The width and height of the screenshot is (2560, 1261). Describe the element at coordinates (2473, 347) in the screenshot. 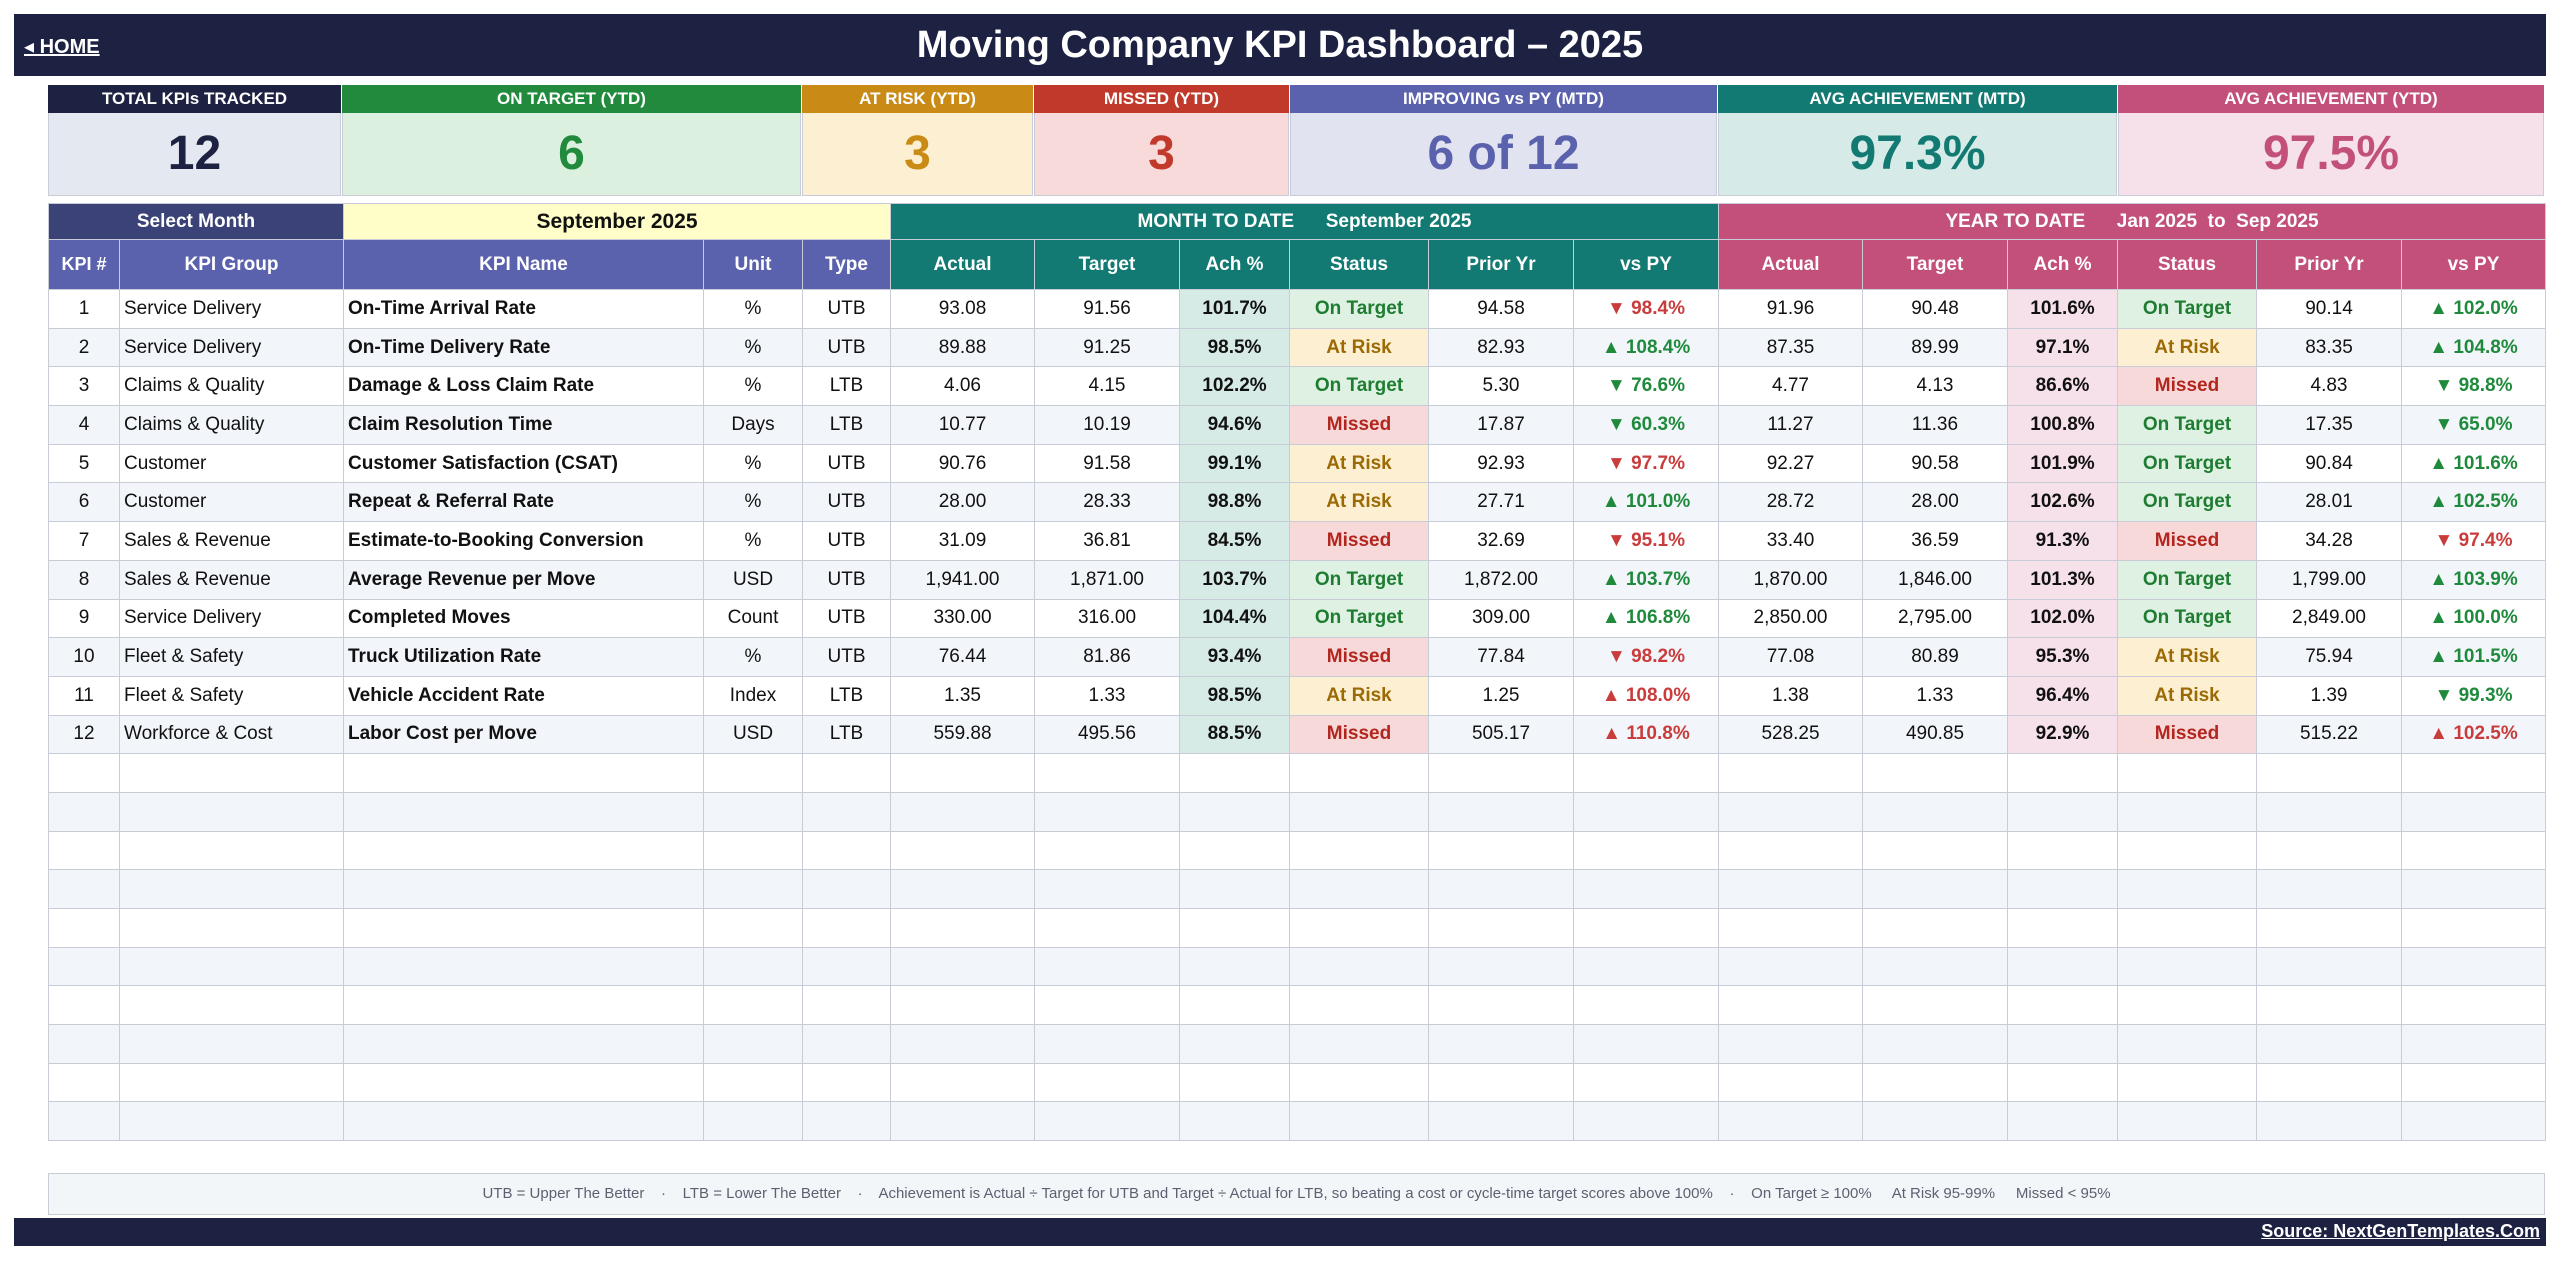

I see `ytd-vspy-cell: ▲ 104.8%` at that location.